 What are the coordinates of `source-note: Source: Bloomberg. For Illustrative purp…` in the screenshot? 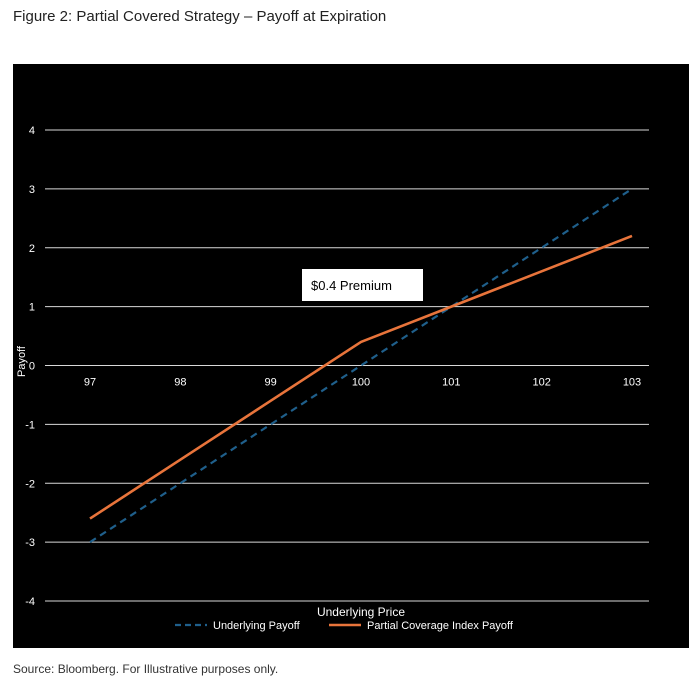 It's located at (146, 669).